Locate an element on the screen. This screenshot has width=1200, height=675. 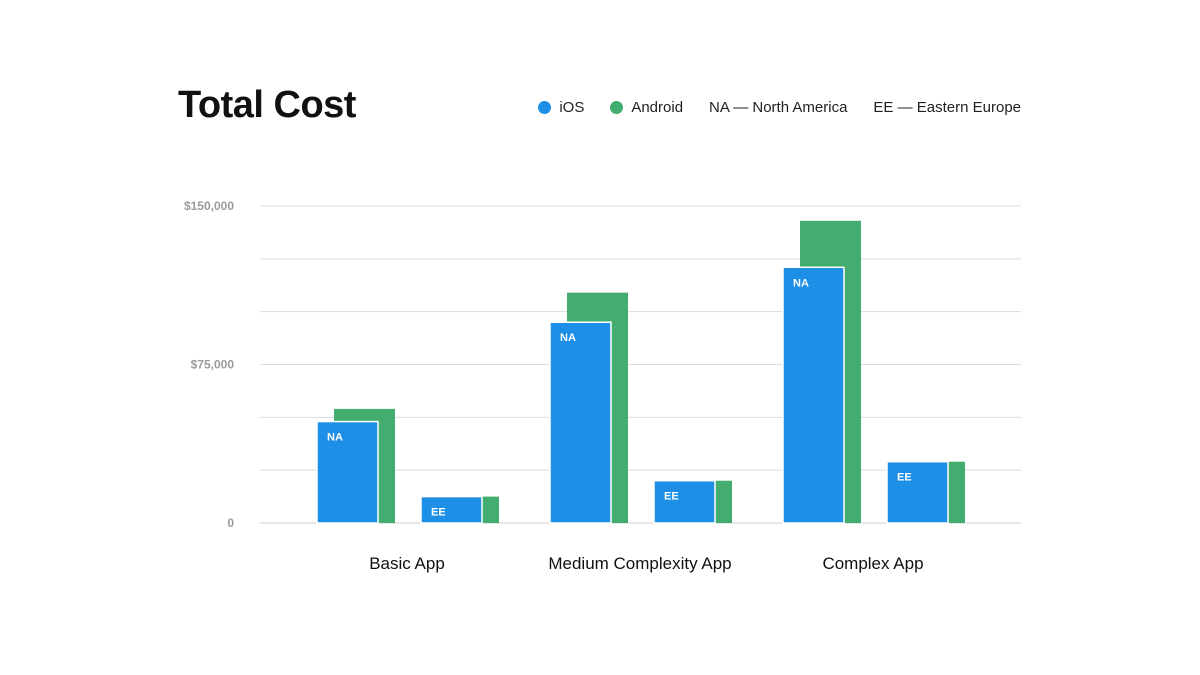
legend-item-na: NA — North America is located at coordinates (778, 107).